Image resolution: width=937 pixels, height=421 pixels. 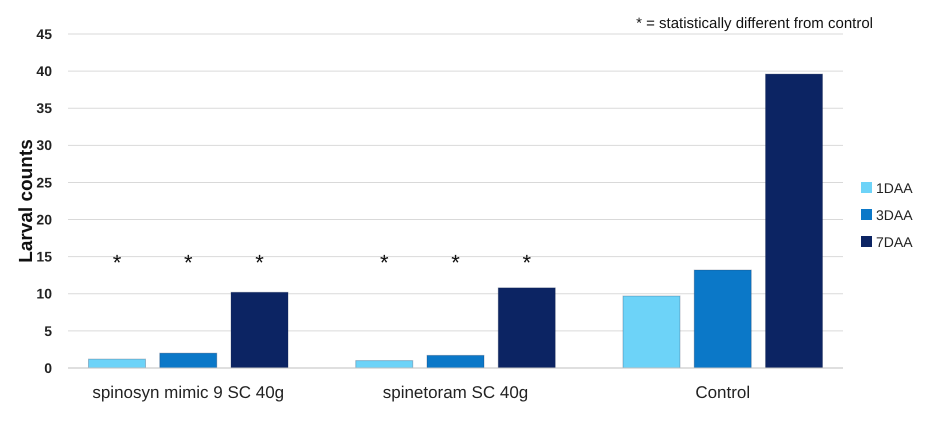 I want to click on y-tick-label: 0, so click(x=48, y=368).